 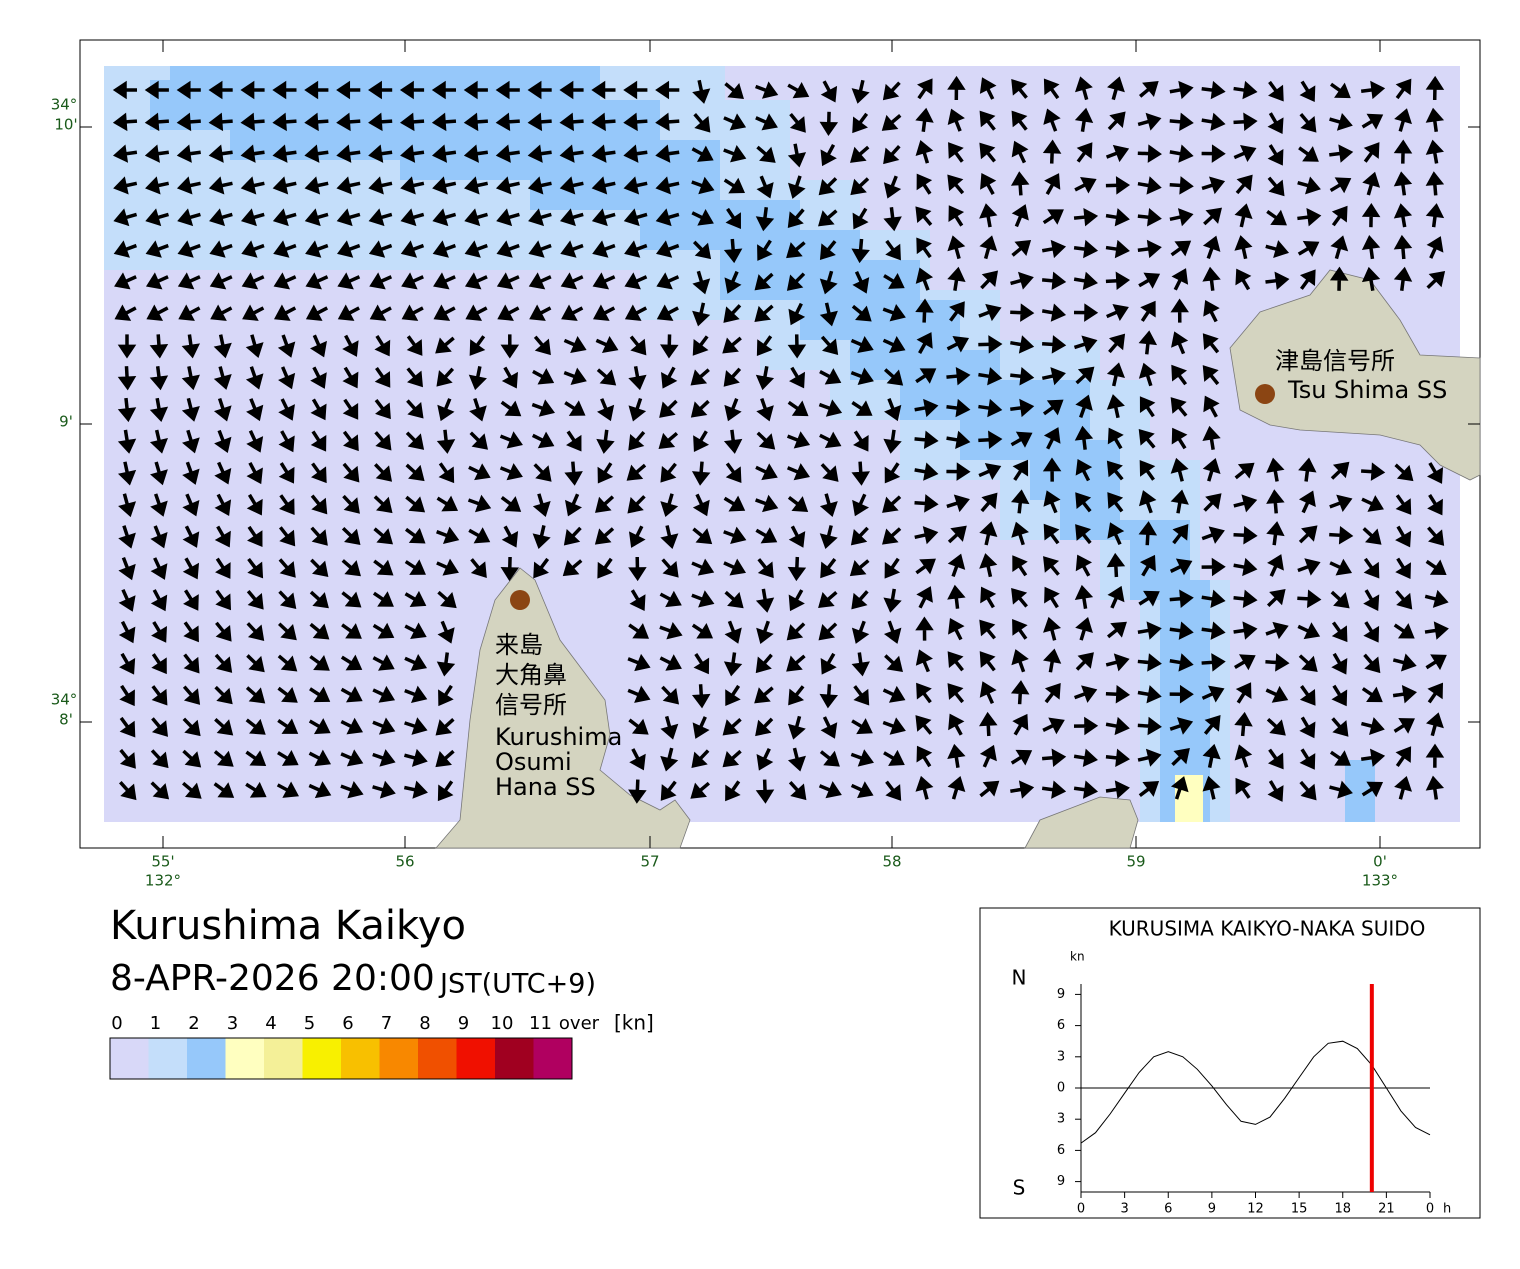 What do you see at coordinates (649, 862) in the screenshot?
I see `lon-minute: 57` at bounding box center [649, 862].